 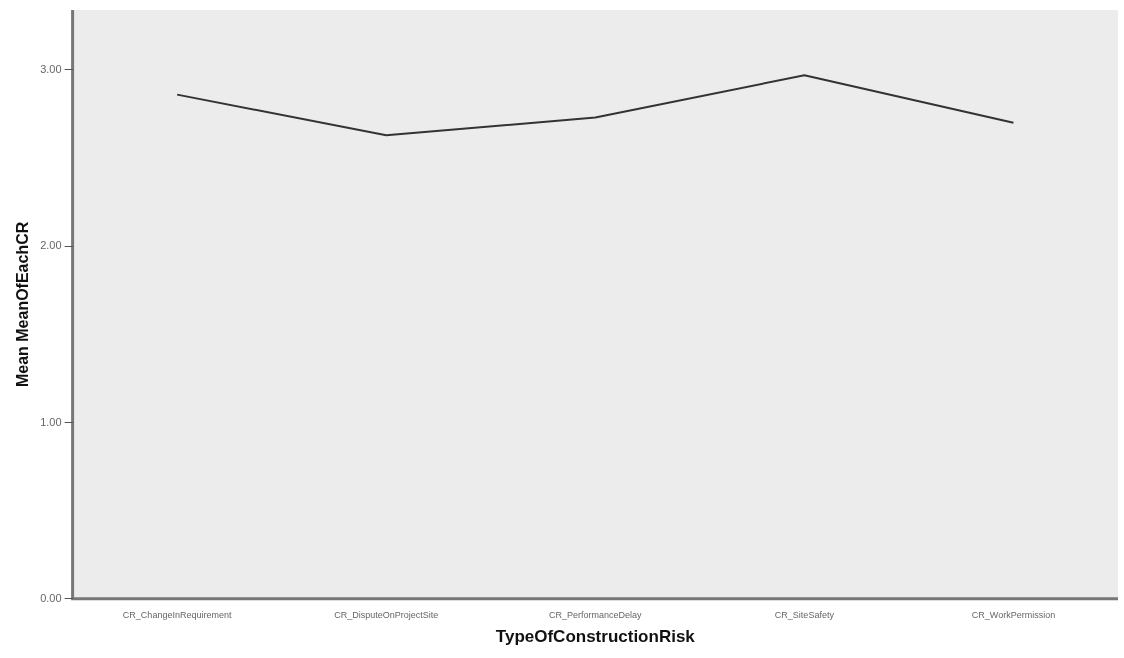 I want to click on x-tick-label: CR_WorkPermission, so click(x=1013, y=614).